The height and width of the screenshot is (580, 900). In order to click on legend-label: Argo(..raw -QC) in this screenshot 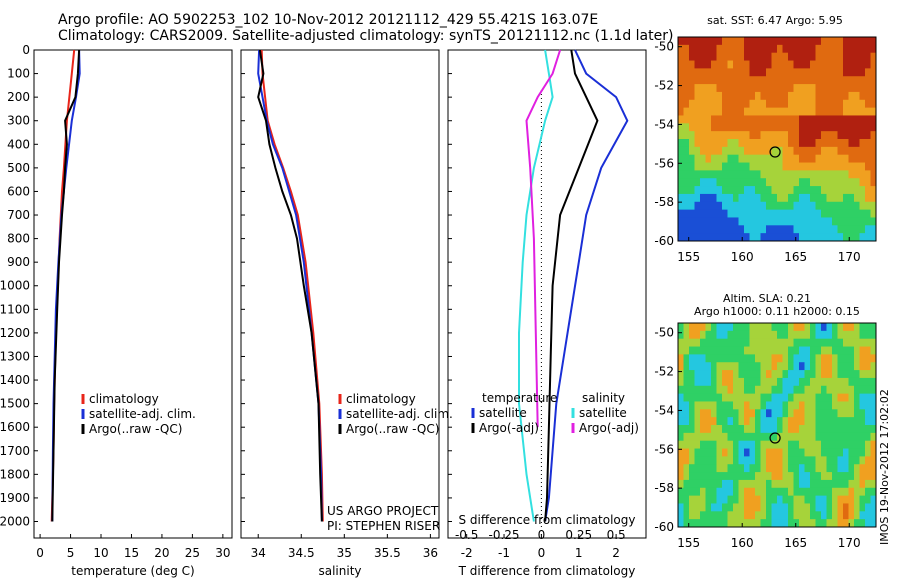, I will do `click(135, 429)`.